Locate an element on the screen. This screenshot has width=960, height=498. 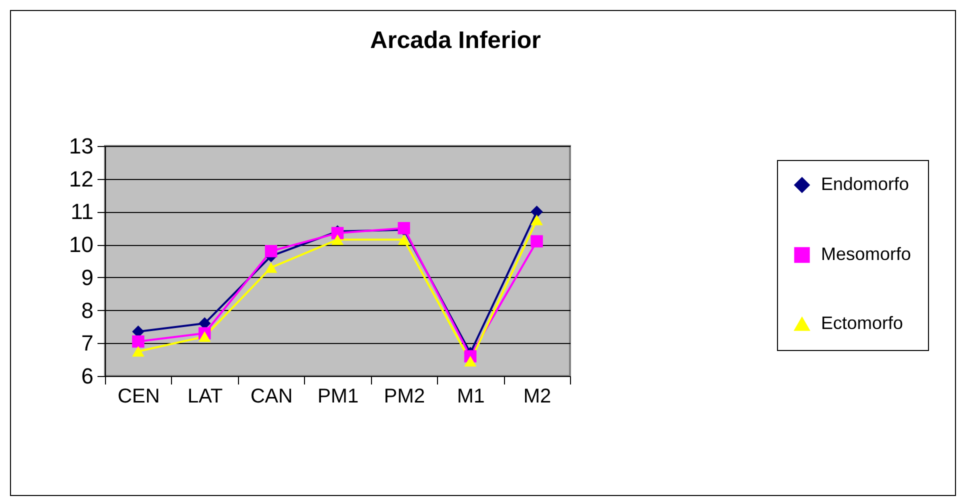
x-tick-label: LAT is located at coordinates (205, 397).